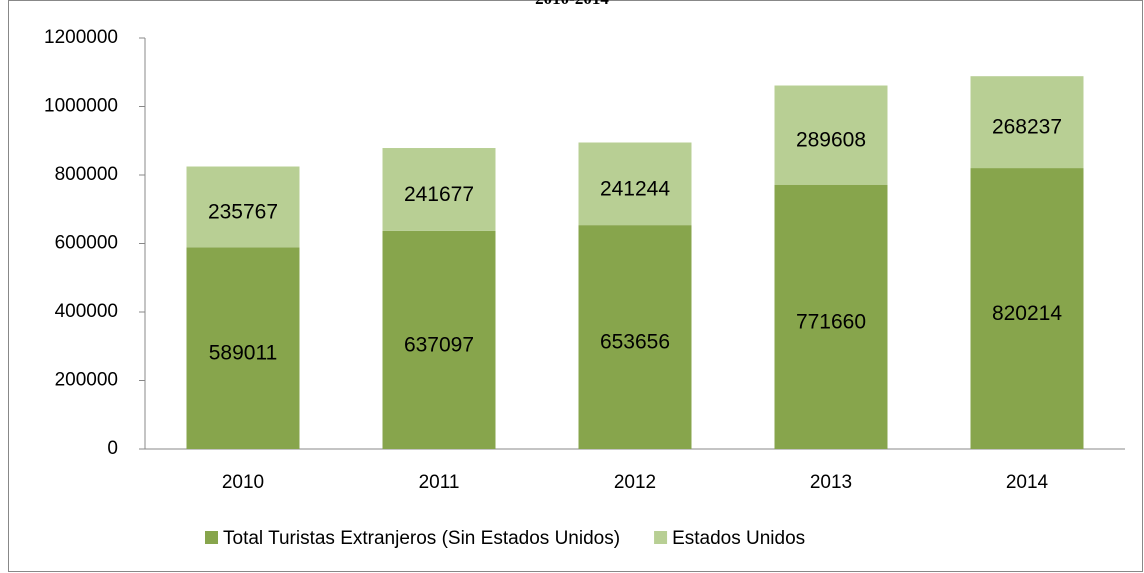 This screenshot has height=573, width=1144. I want to click on data-label: 589011, so click(243, 353).